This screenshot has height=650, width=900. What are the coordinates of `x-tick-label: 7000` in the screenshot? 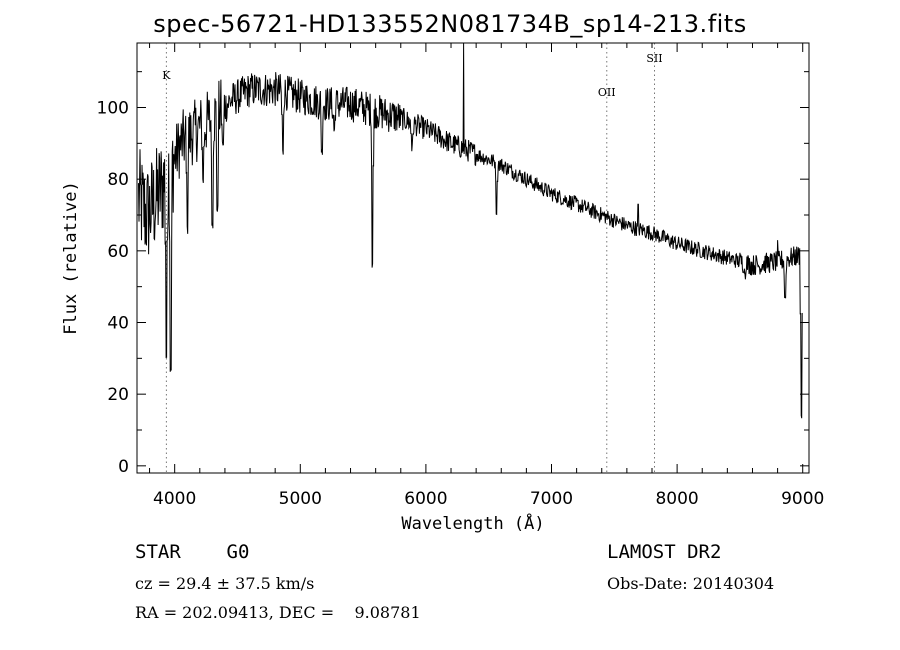 It's located at (551, 499).